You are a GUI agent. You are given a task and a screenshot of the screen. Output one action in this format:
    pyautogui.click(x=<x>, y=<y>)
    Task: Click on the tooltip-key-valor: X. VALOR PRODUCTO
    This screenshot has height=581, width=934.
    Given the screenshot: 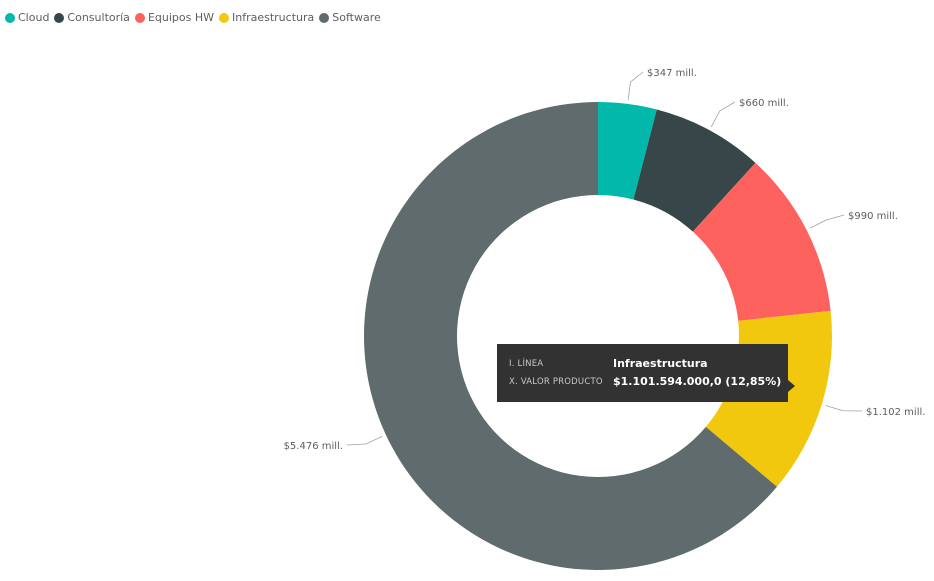 What is the action you would take?
    pyautogui.click(x=556, y=381)
    